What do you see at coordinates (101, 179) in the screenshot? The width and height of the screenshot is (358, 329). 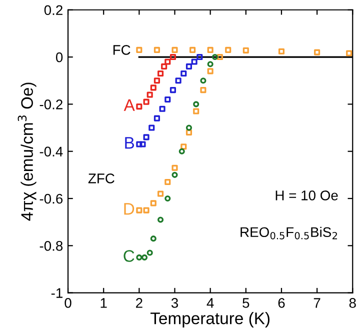 I see `annotation: ZFC` at bounding box center [101, 179].